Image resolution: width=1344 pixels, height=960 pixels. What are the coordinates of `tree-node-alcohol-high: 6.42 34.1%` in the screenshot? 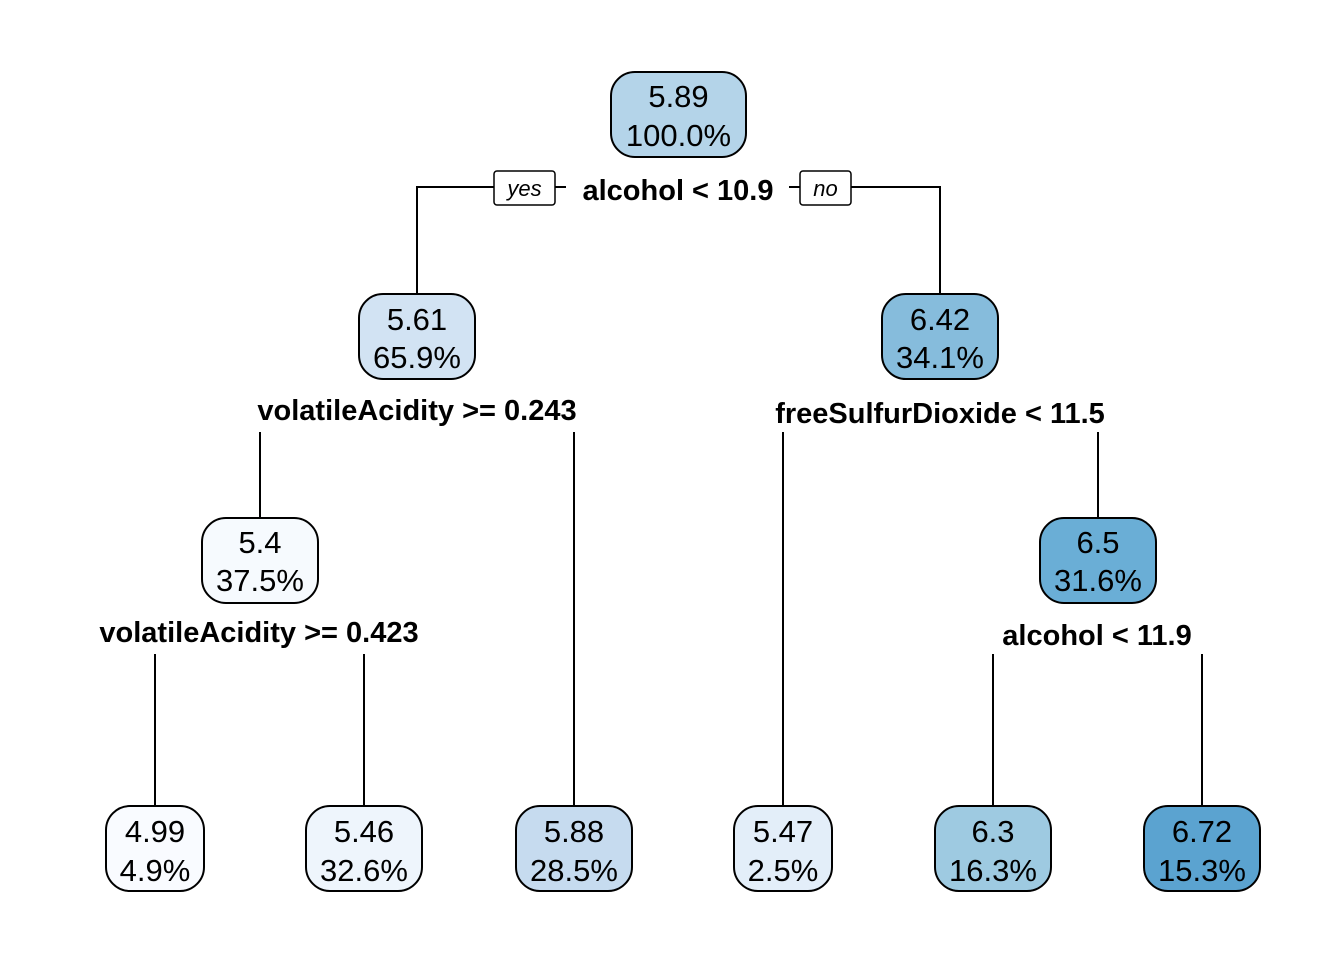 It's located at (940, 336).